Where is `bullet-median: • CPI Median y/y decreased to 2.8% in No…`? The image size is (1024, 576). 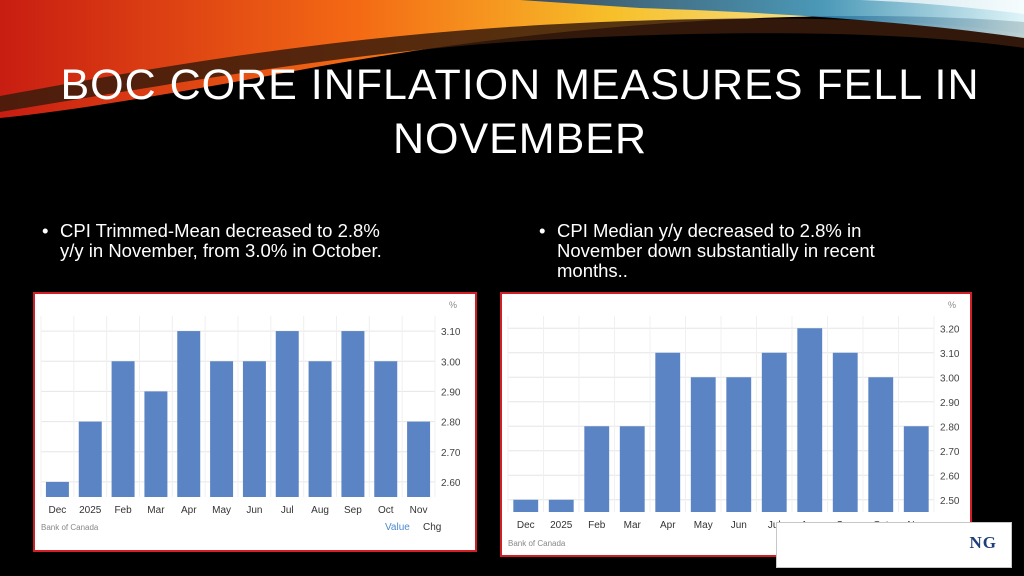 bullet-median: • CPI Median y/y decreased to 2.8% in No… is located at coordinates (743, 250).